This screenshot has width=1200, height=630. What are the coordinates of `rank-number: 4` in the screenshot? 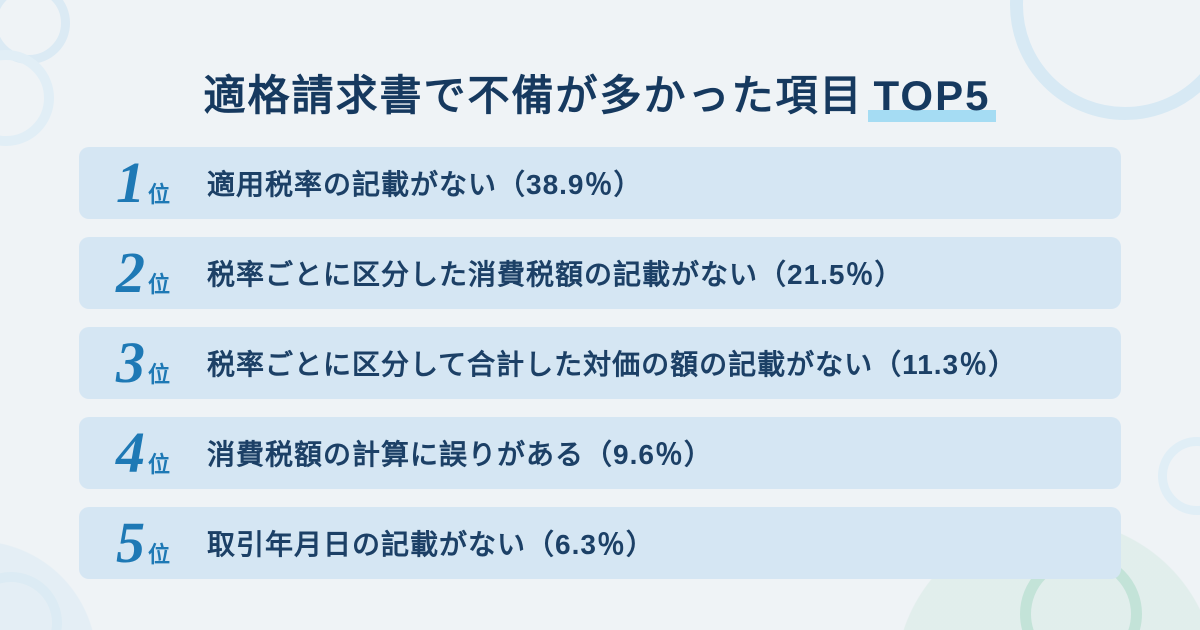 It's located at (130, 452).